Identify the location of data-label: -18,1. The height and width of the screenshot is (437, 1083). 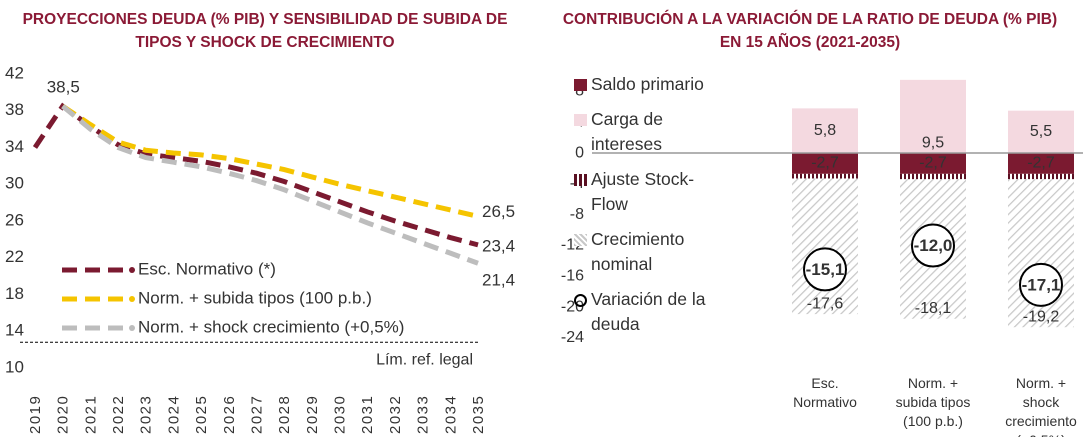
(933, 308).